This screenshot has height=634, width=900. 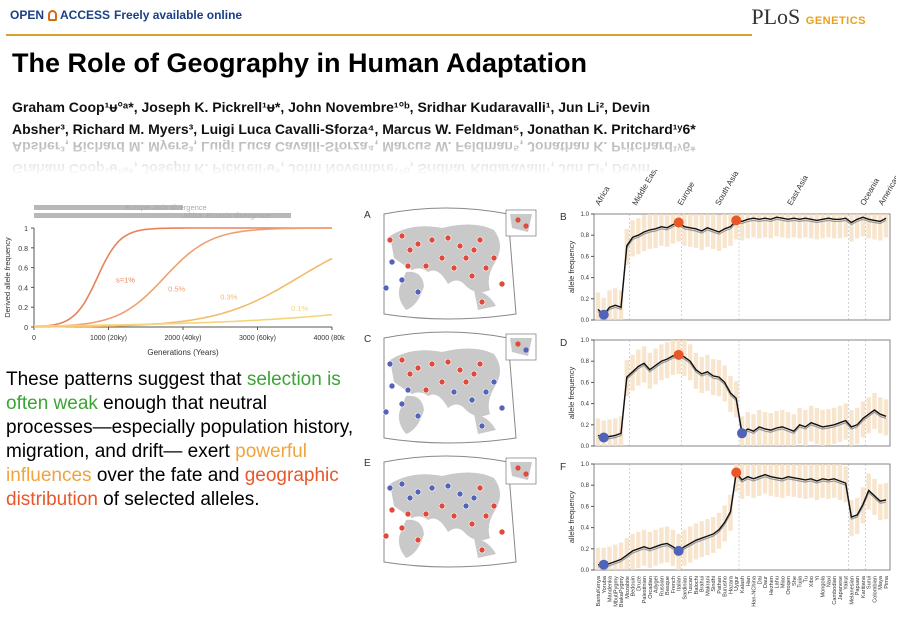 I want to click on divergence-bar, so click(x=163, y=215).